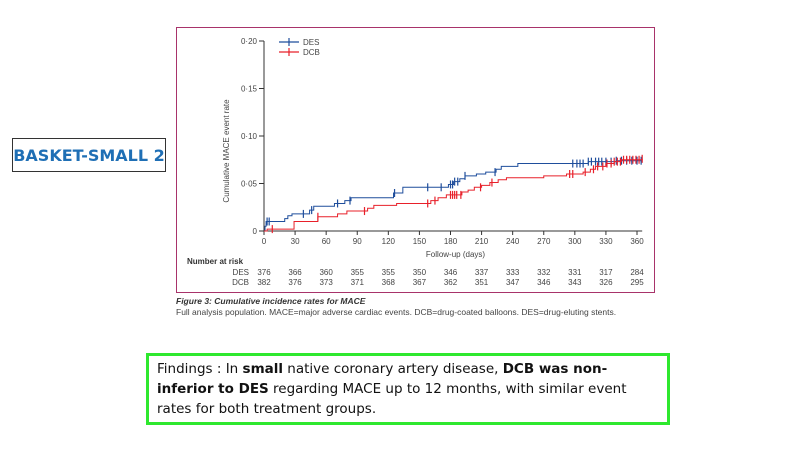  Describe the element at coordinates (637, 241) in the screenshot. I see `x-tick-label: 360` at that location.